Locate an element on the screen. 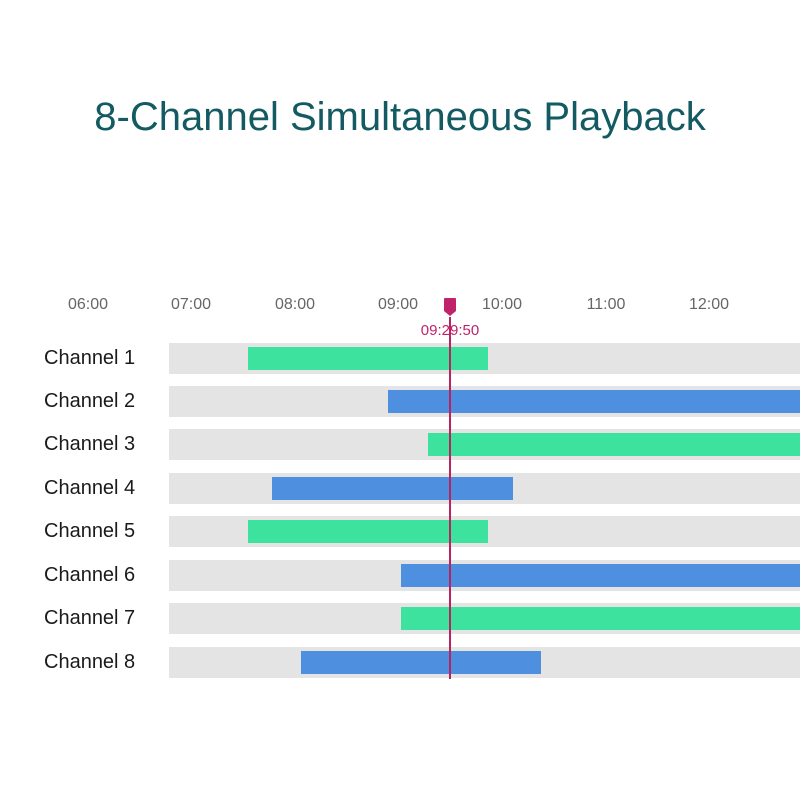 The width and height of the screenshot is (800, 800). tick-label: 08:00 is located at coordinates (295, 304).